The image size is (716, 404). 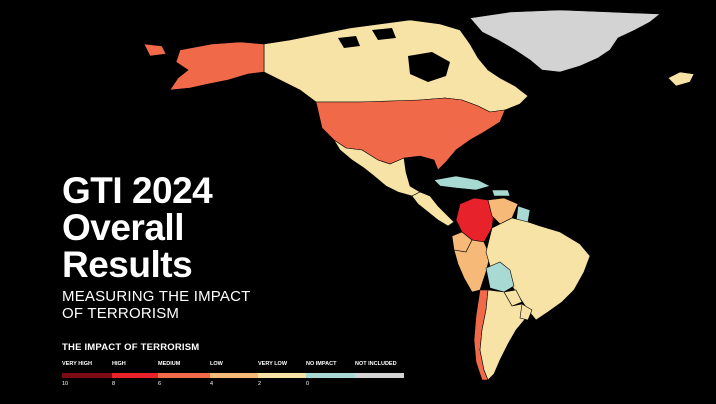 What do you see at coordinates (65, 384) in the screenshot?
I see `legend-tick-10: 10` at bounding box center [65, 384].